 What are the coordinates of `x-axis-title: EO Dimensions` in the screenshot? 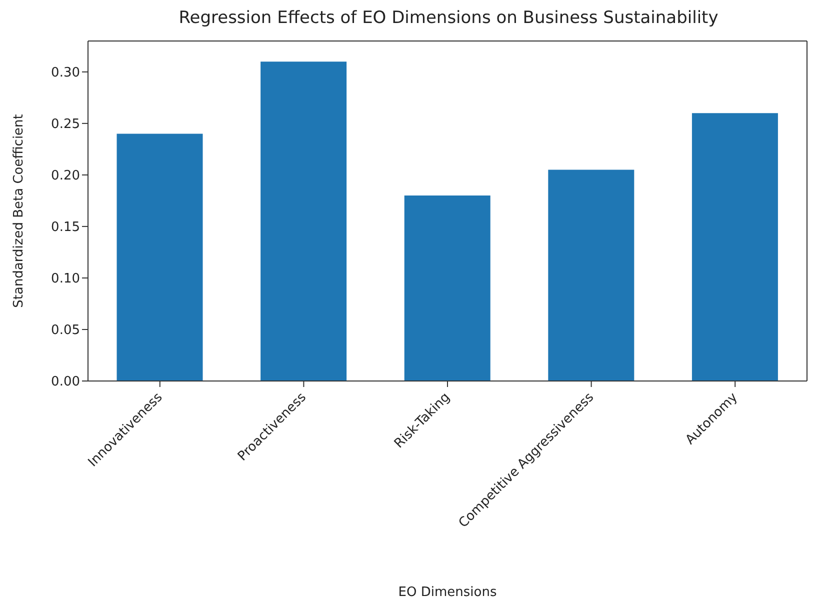 It's located at (447, 592).